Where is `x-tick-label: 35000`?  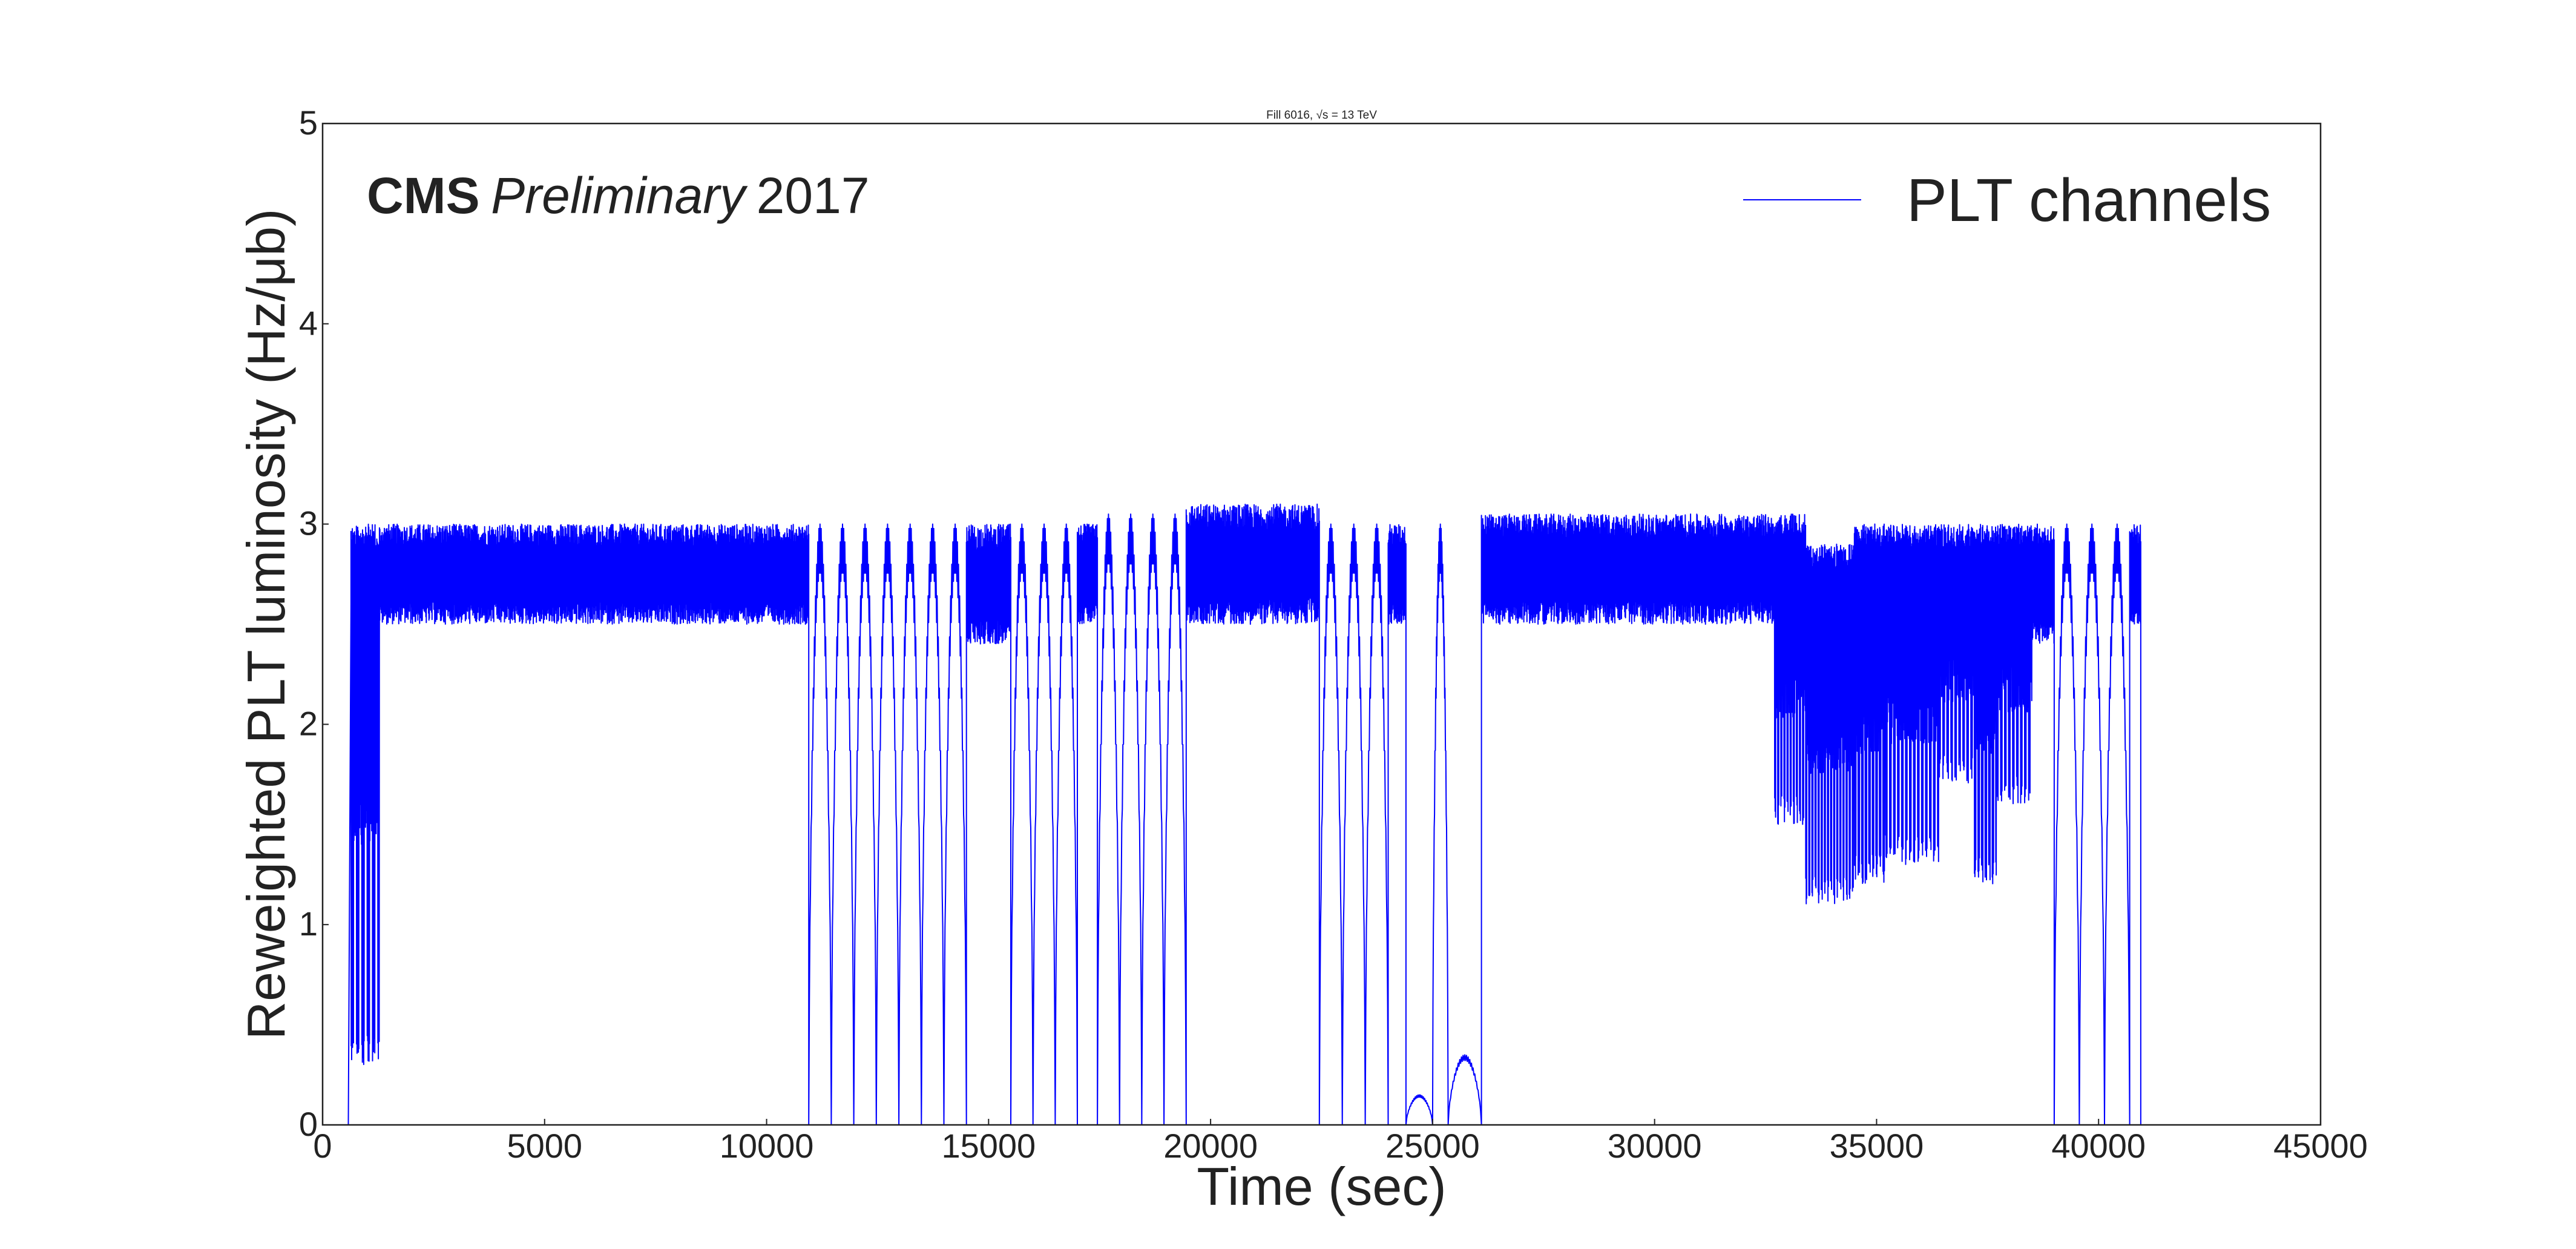 x-tick-label: 35000 is located at coordinates (1877, 1146).